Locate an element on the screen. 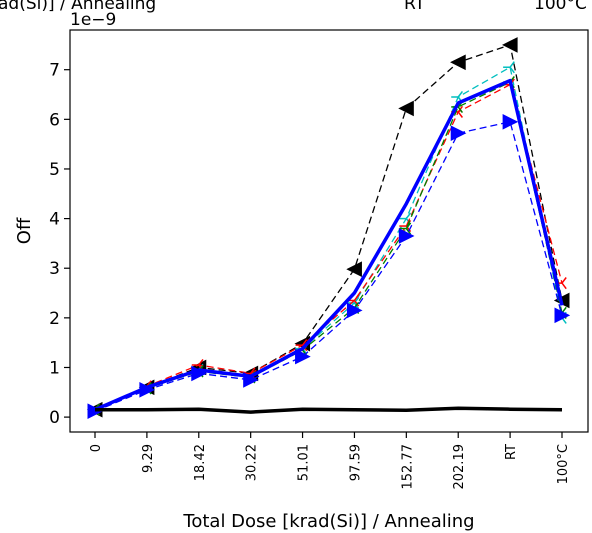 This screenshot has width=592, height=533. x-tick-label: 18.42 is located at coordinates (200, 462).